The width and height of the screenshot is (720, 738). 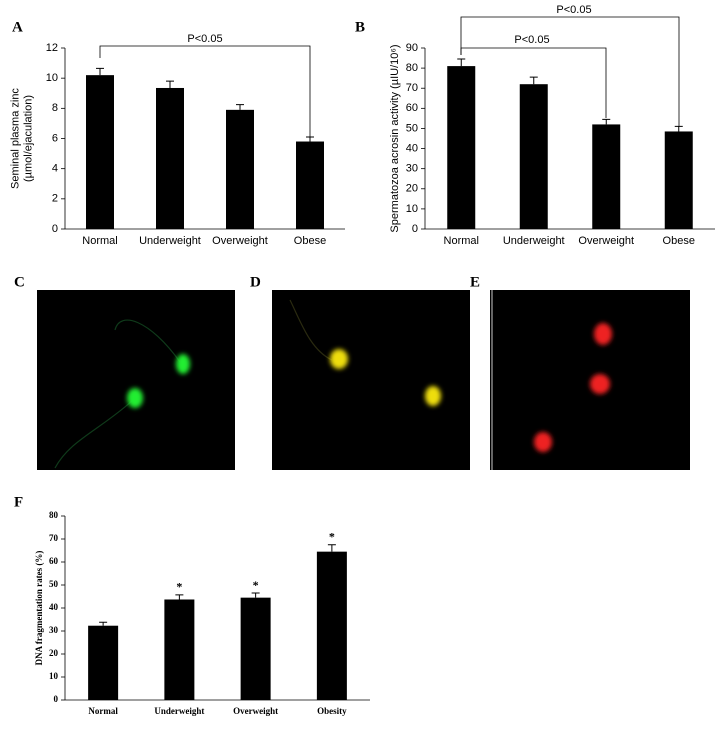 I want to click on y-axis-label: (µmol/ejaculation), so click(x=28, y=138).